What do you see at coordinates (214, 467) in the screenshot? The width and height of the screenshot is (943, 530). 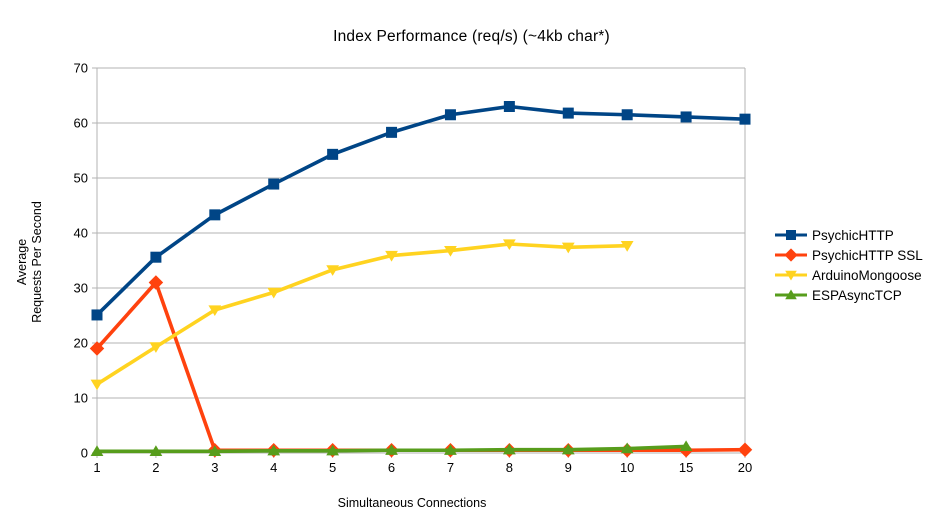 I see `x-tick-label-3: 3` at bounding box center [214, 467].